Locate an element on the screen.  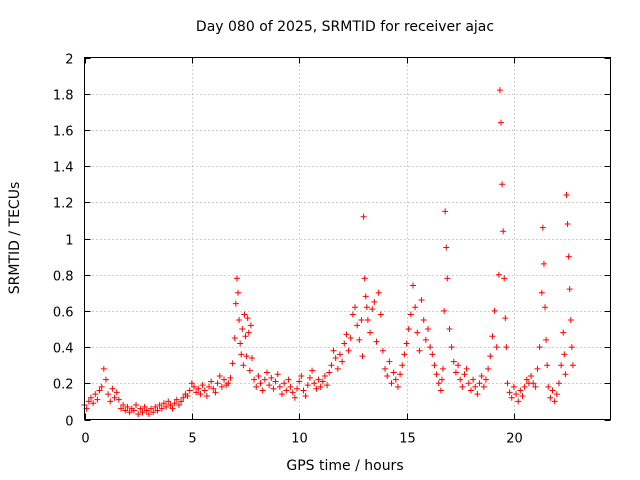
y-tick-label: 1.8 is located at coordinates (63, 96).